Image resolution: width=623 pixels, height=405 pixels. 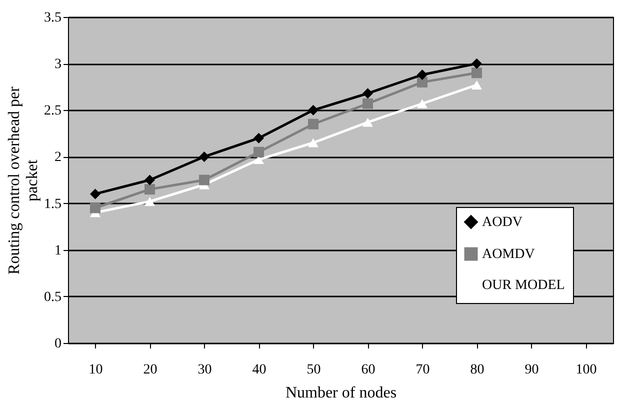 What do you see at coordinates (313, 370) in the screenshot?
I see `x-tick-label: 50` at bounding box center [313, 370].